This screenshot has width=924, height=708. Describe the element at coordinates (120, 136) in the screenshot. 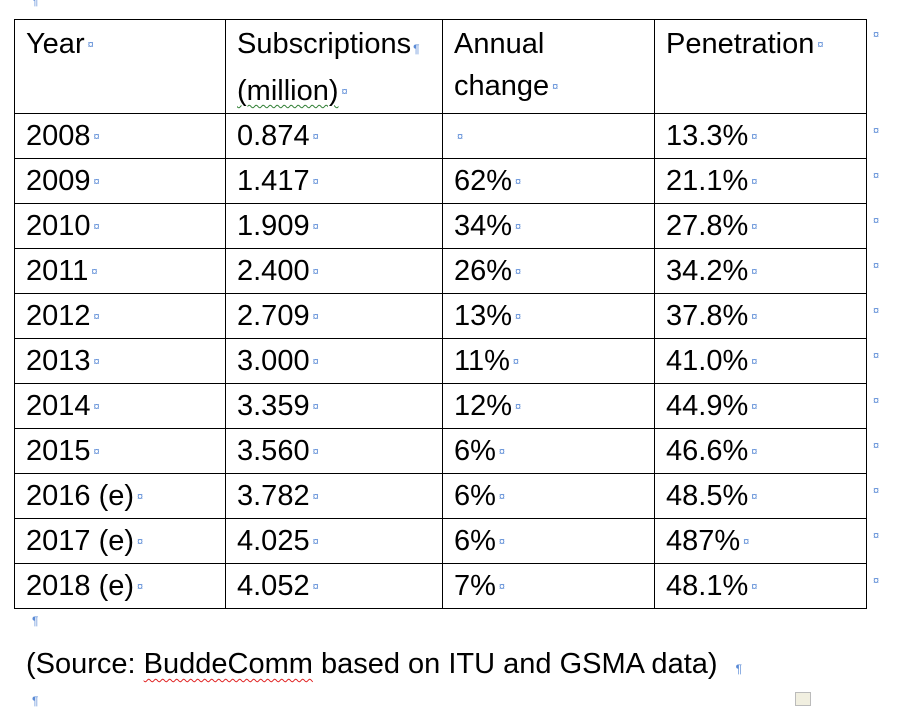

I see `cell-year: 2008 ¤` at that location.